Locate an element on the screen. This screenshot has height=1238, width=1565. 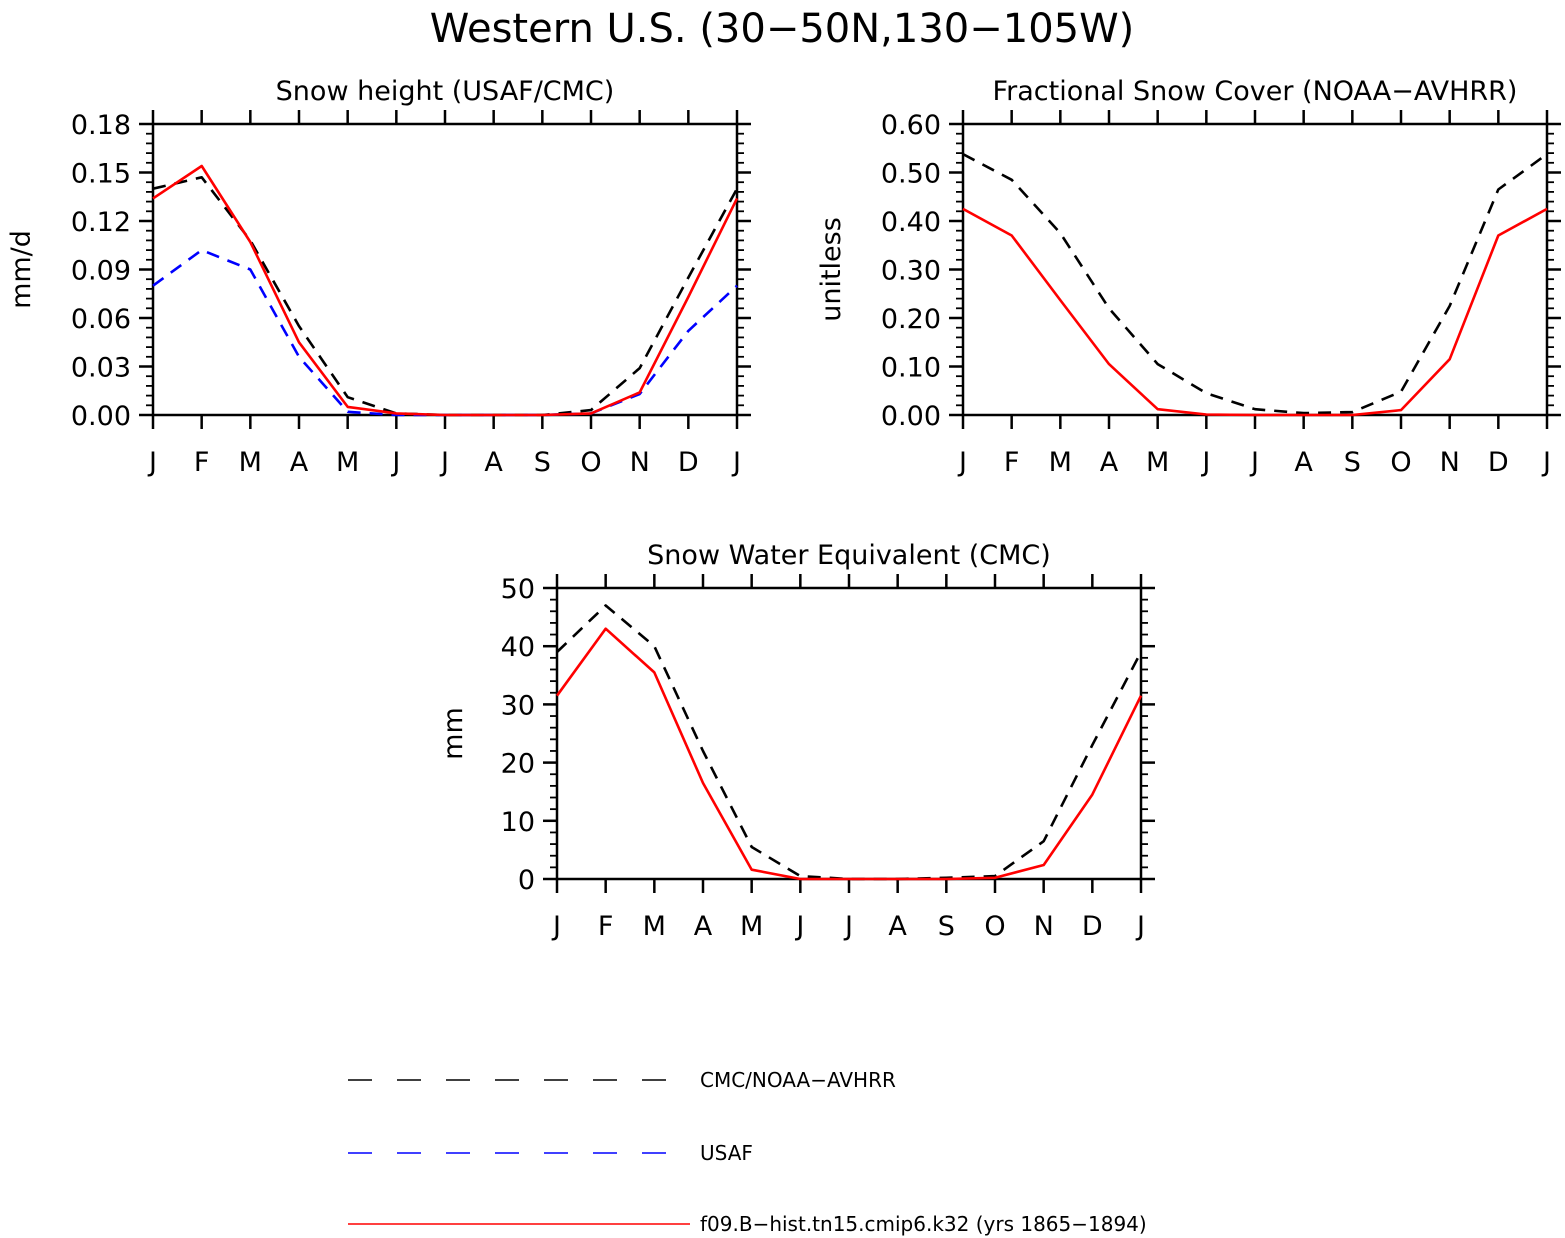
y-tick-label: 0.03 is located at coordinates (101, 368).